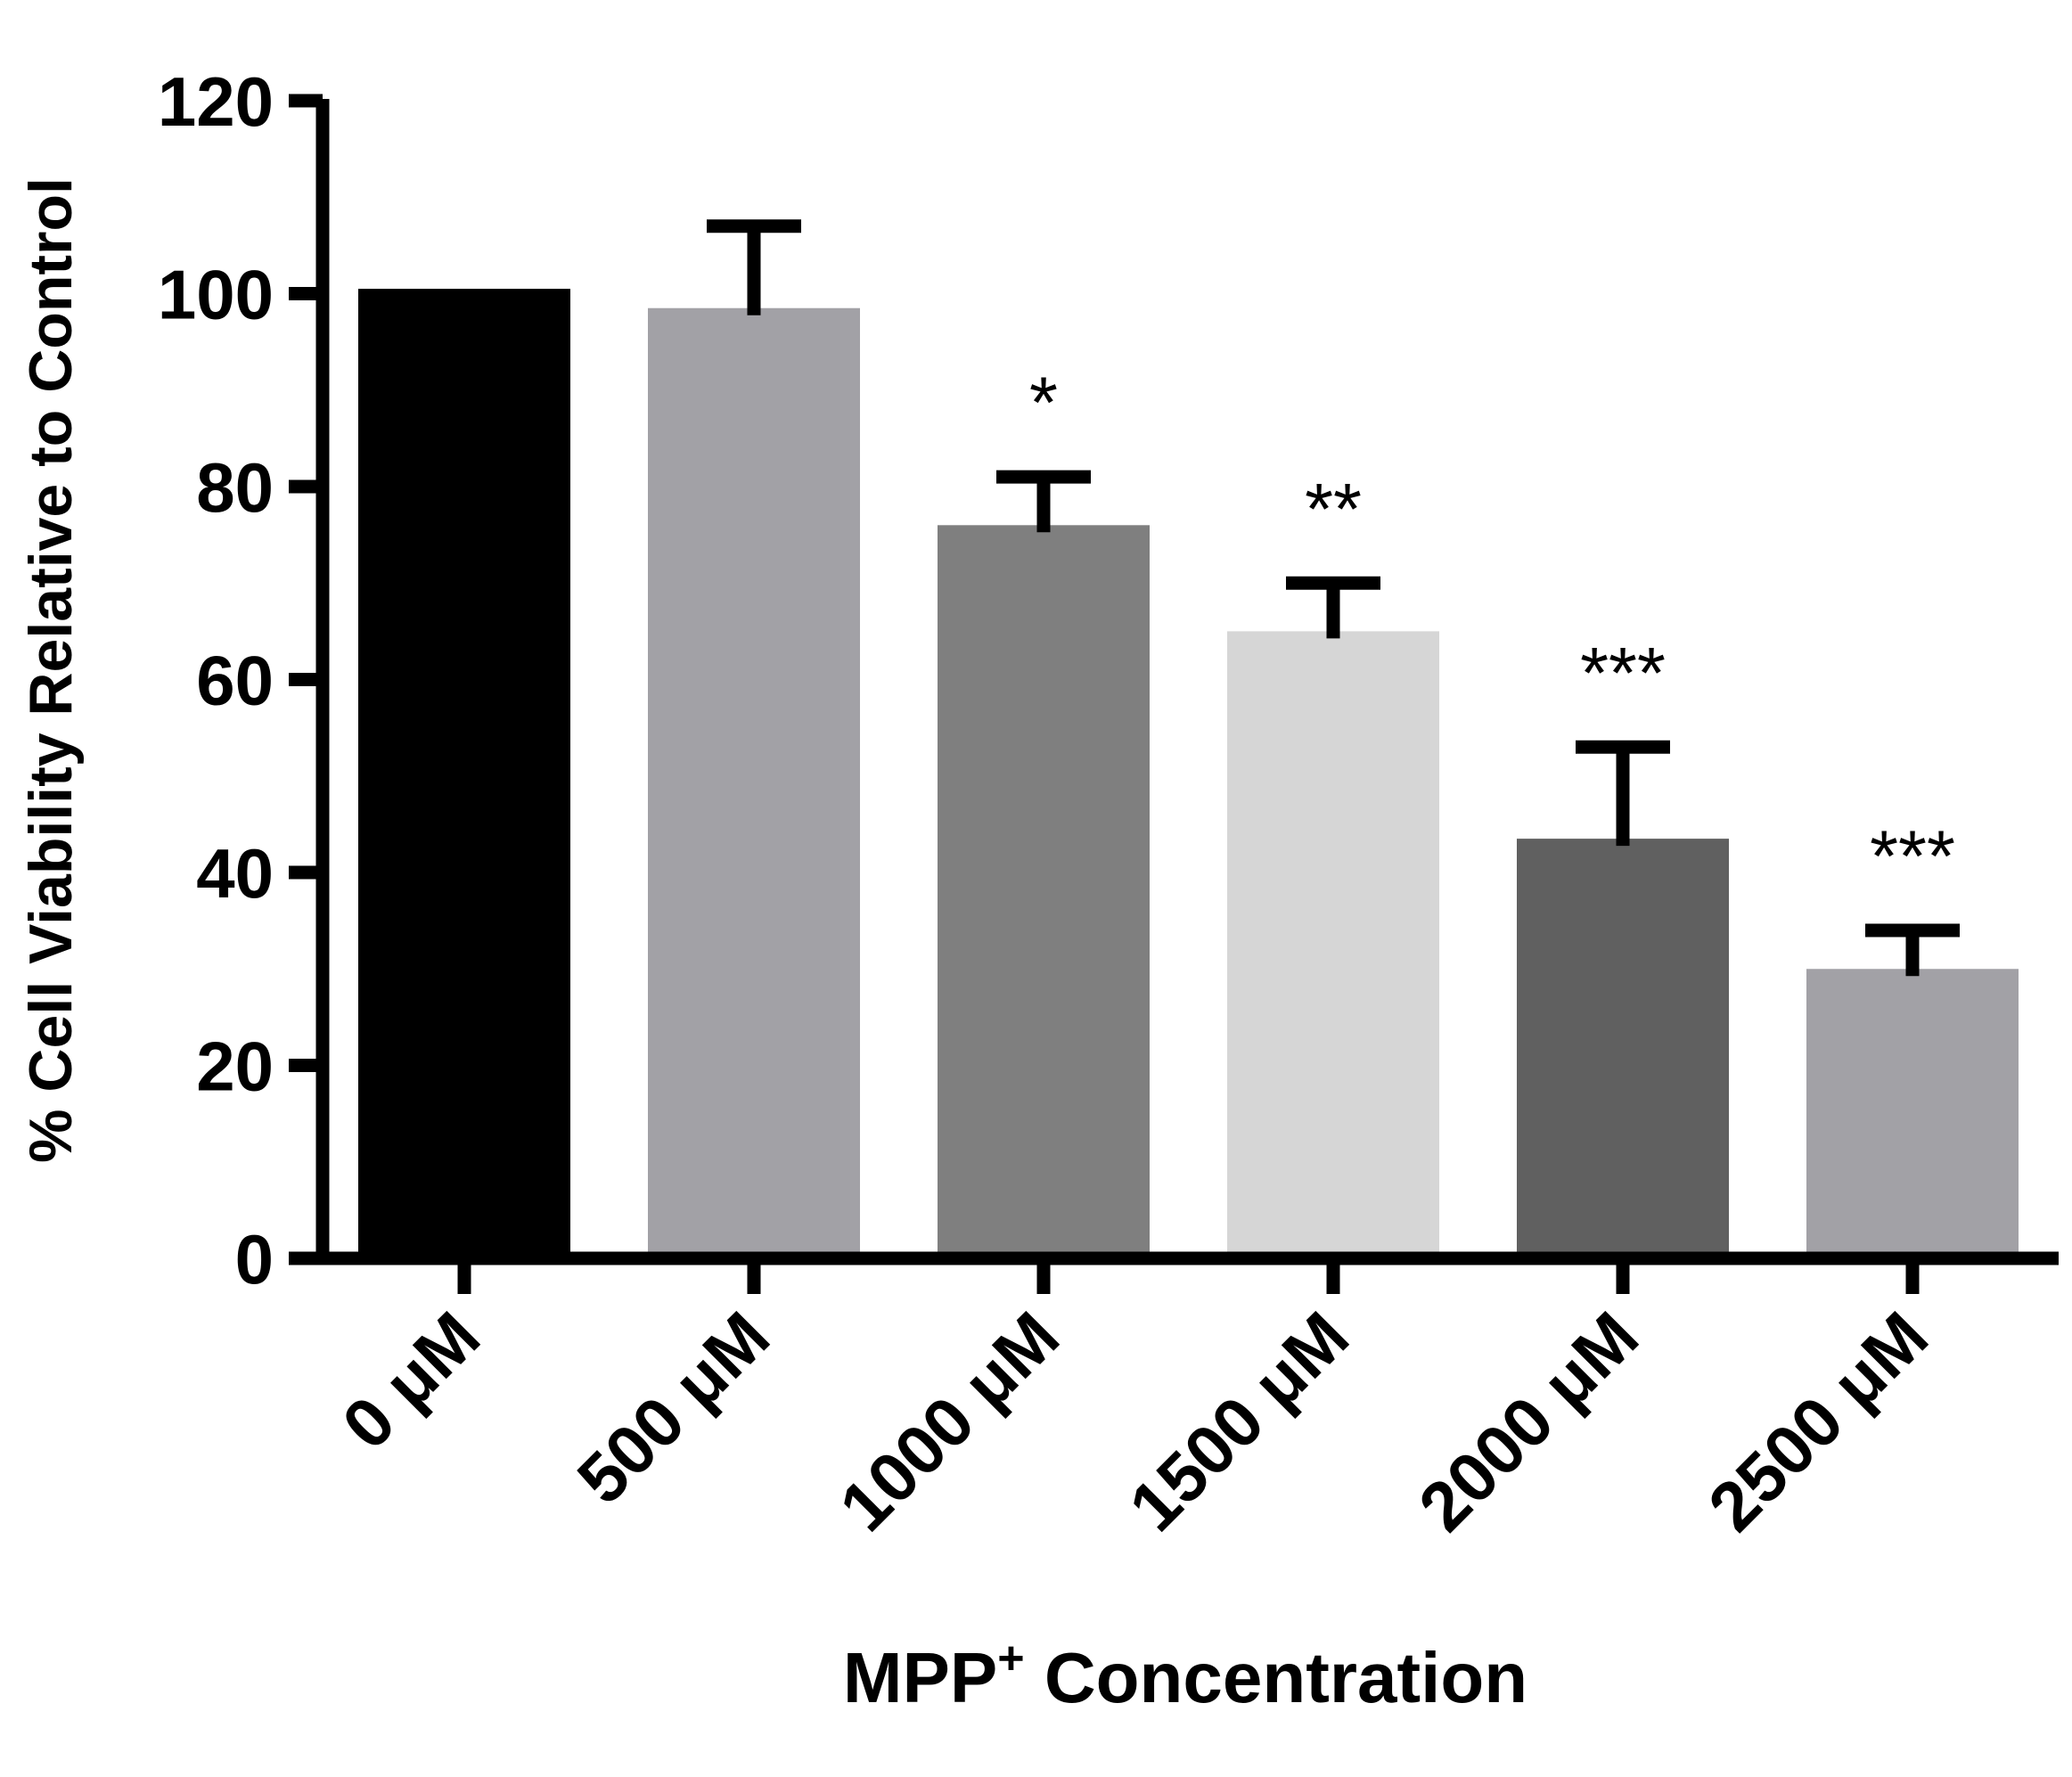 Image resolution: width=2072 pixels, height=1777 pixels. What do you see at coordinates (1818, 1422) in the screenshot?
I see `x-tick-label-5: 2500 μM` at bounding box center [1818, 1422].